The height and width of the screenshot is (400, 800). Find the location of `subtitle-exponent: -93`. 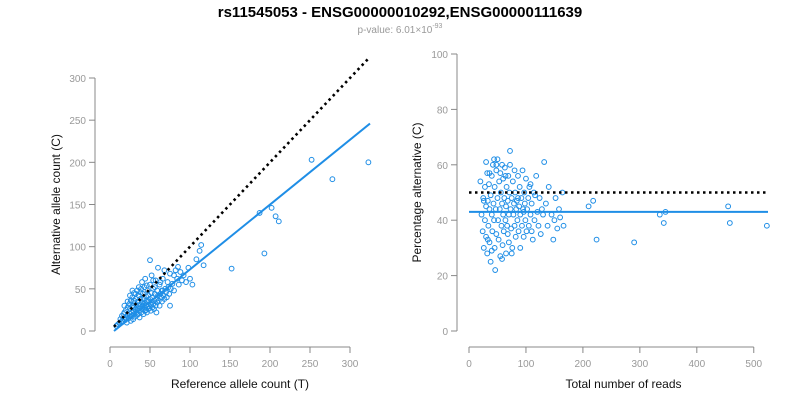

subtitle-exponent: -93 is located at coordinates (437, 26).